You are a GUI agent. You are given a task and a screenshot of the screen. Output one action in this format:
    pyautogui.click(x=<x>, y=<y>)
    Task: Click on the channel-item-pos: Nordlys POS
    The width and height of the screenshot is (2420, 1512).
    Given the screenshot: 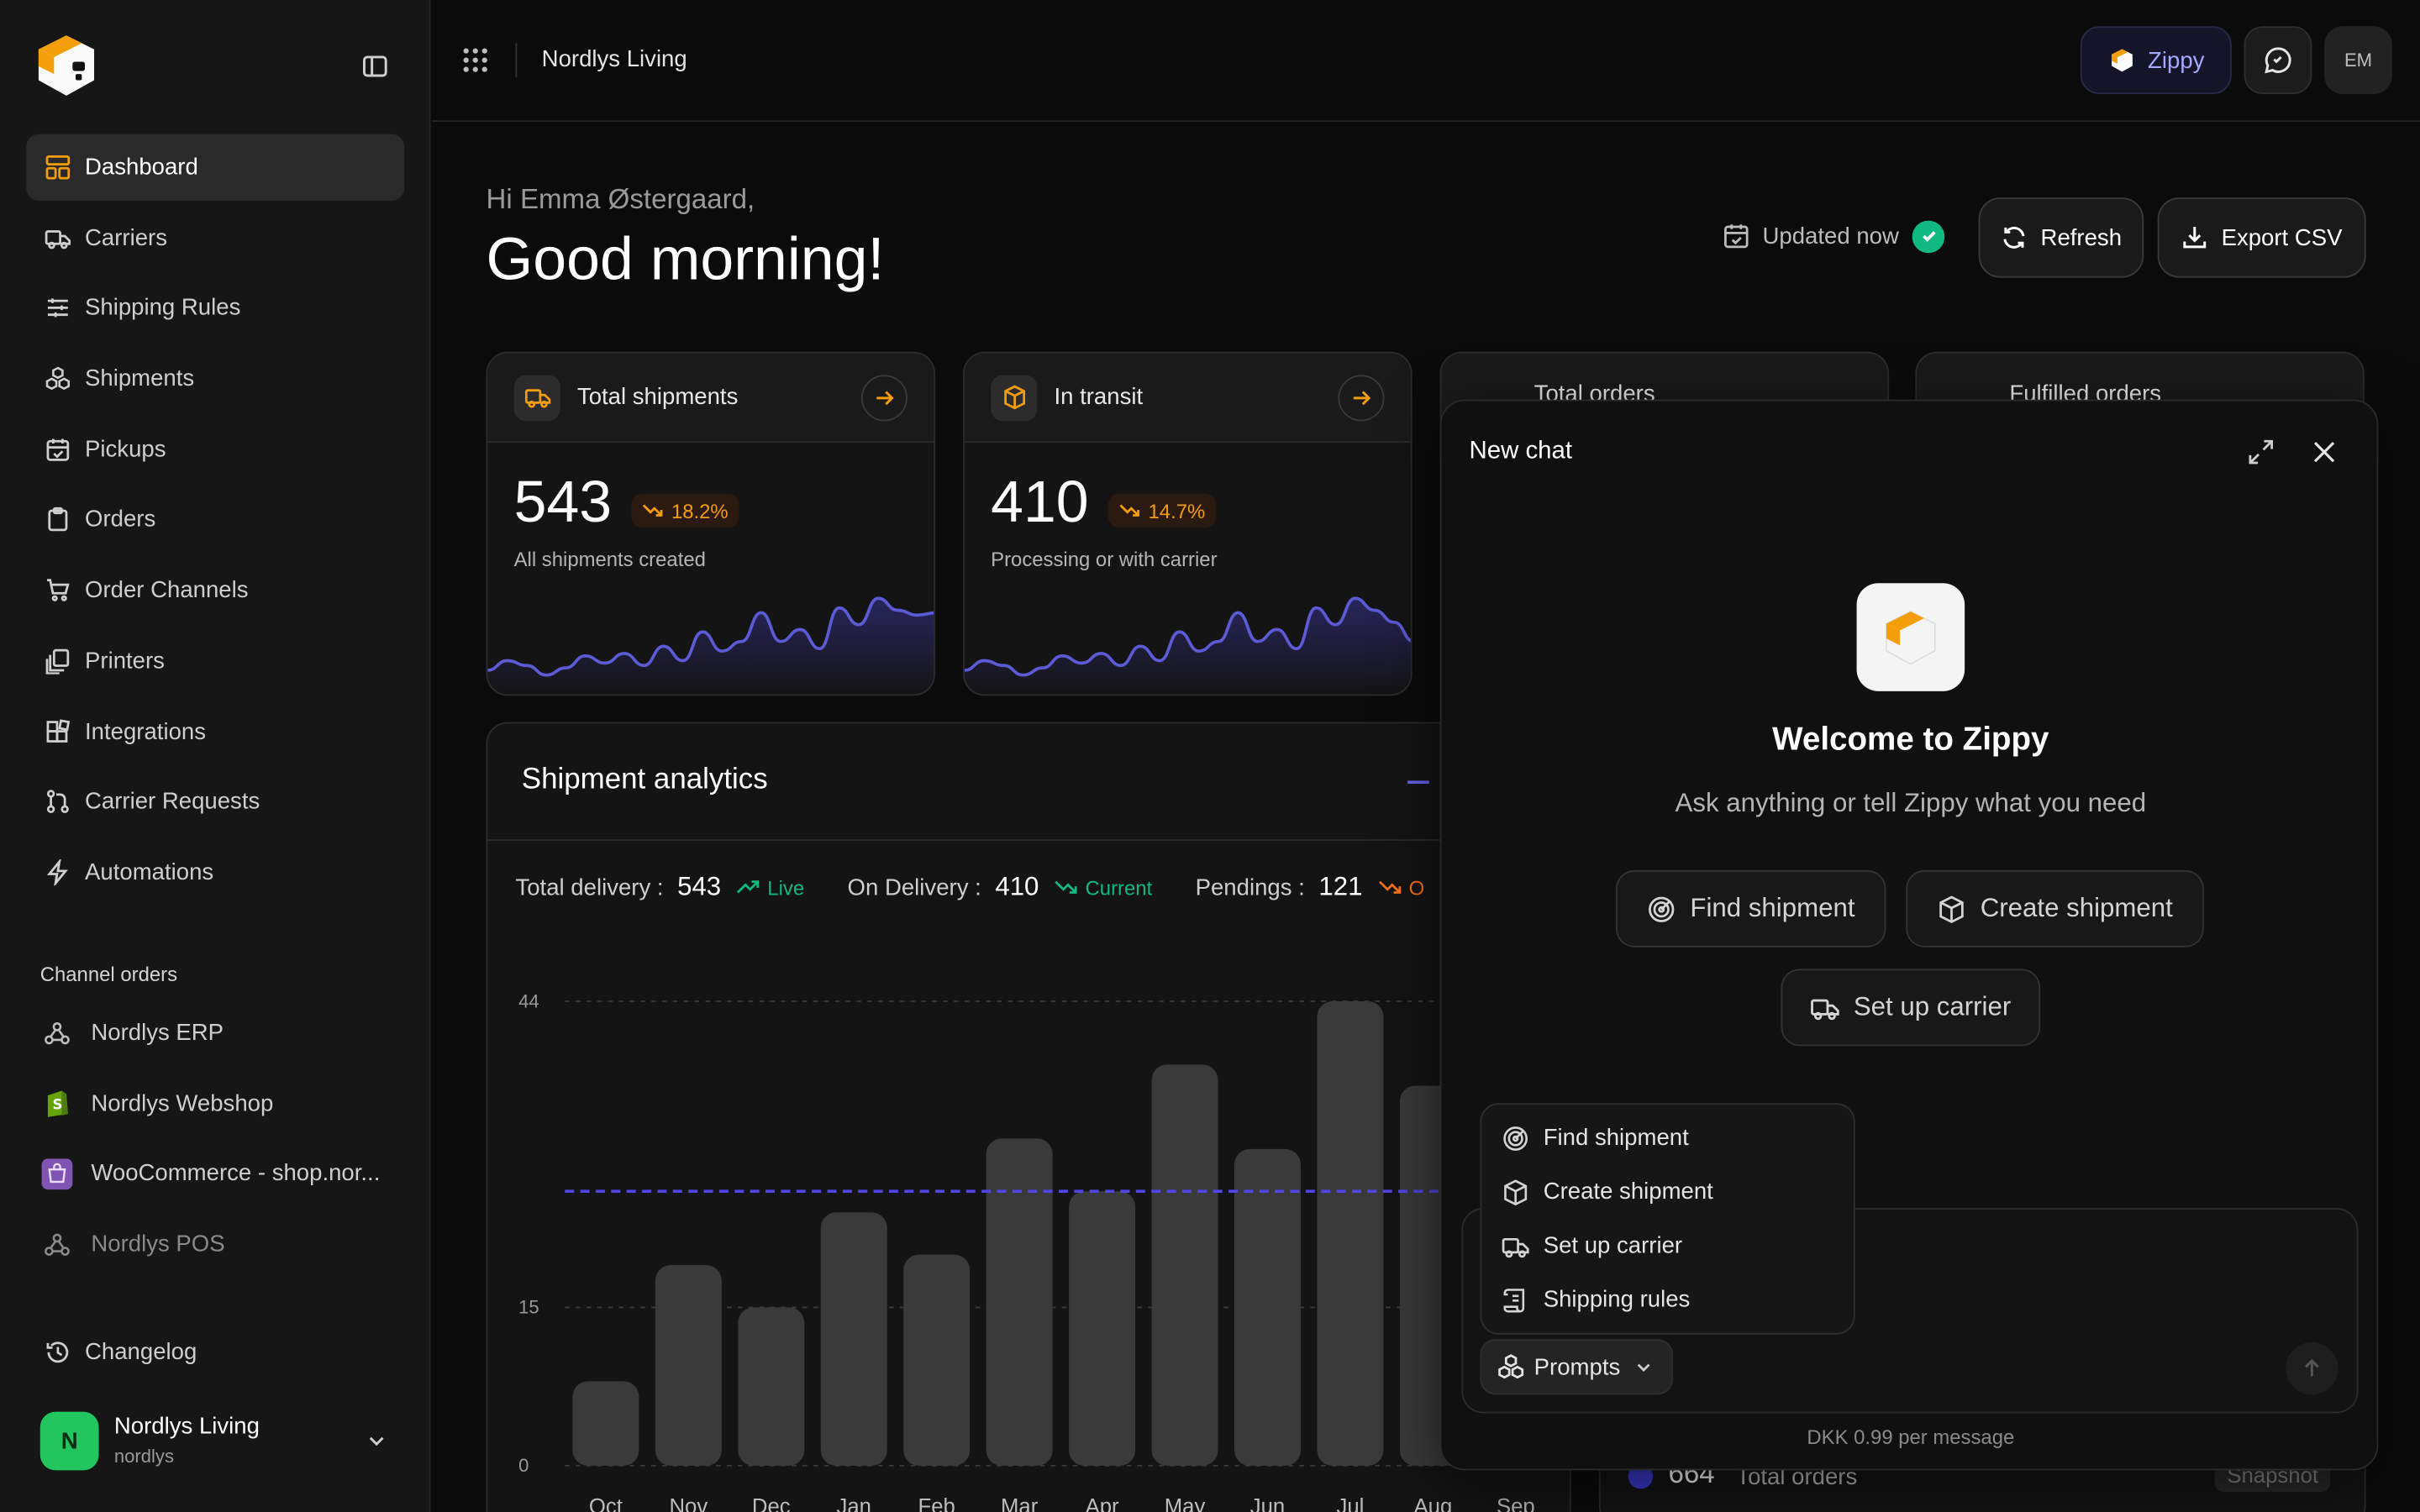 What is the action you would take?
    pyautogui.click(x=215, y=1244)
    